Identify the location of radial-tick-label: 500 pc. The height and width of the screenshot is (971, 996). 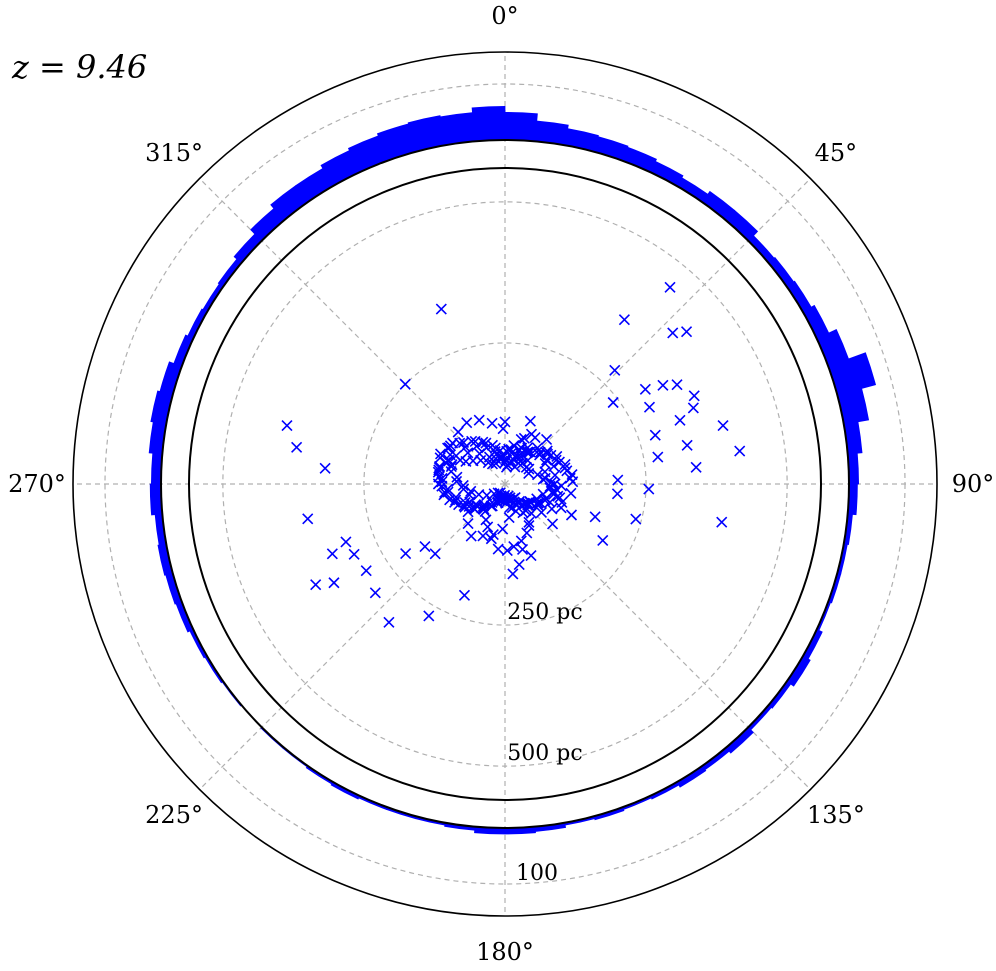
(544, 753).